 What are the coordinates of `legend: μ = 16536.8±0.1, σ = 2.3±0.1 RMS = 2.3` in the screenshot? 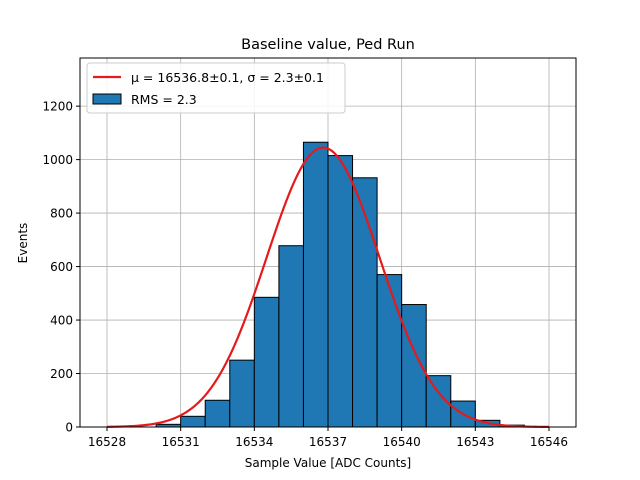 It's located at (216, 88).